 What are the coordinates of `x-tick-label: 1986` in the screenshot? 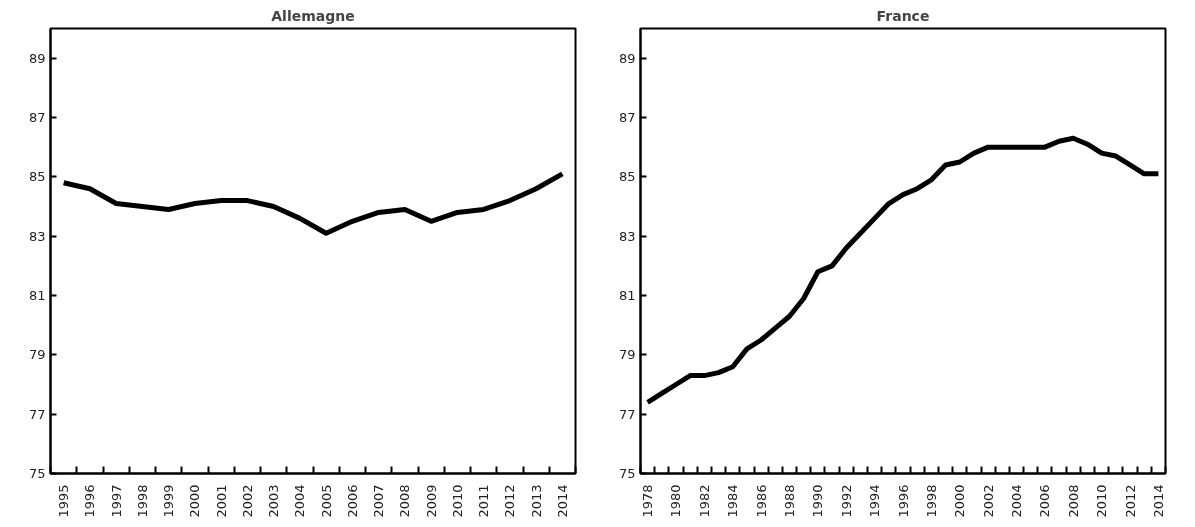 It's located at (761, 501).